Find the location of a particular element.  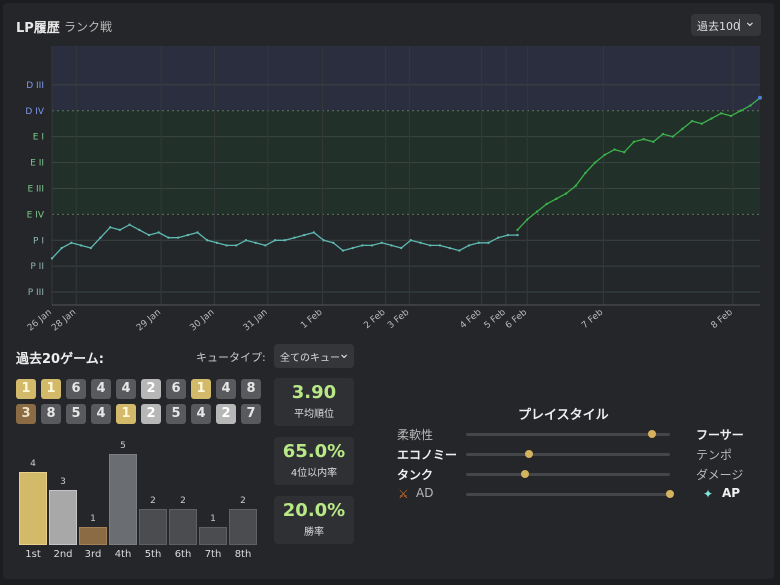

playstyle-left-label: 柔軟性 is located at coordinates (415, 435).